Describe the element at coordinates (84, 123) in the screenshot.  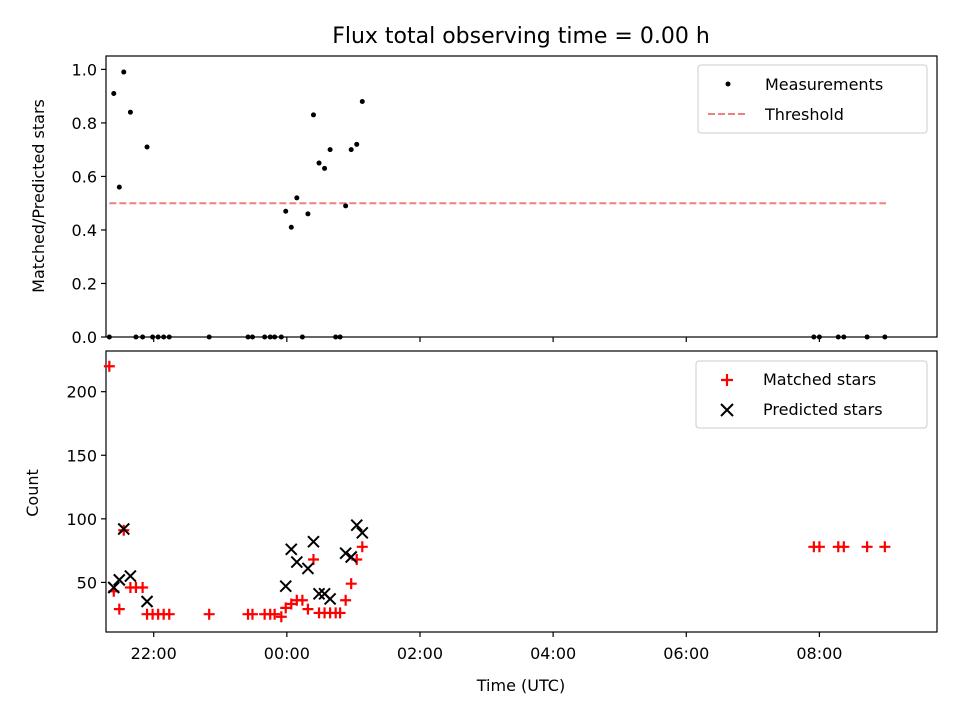
I see `top-ytick-label: 0.8` at that location.